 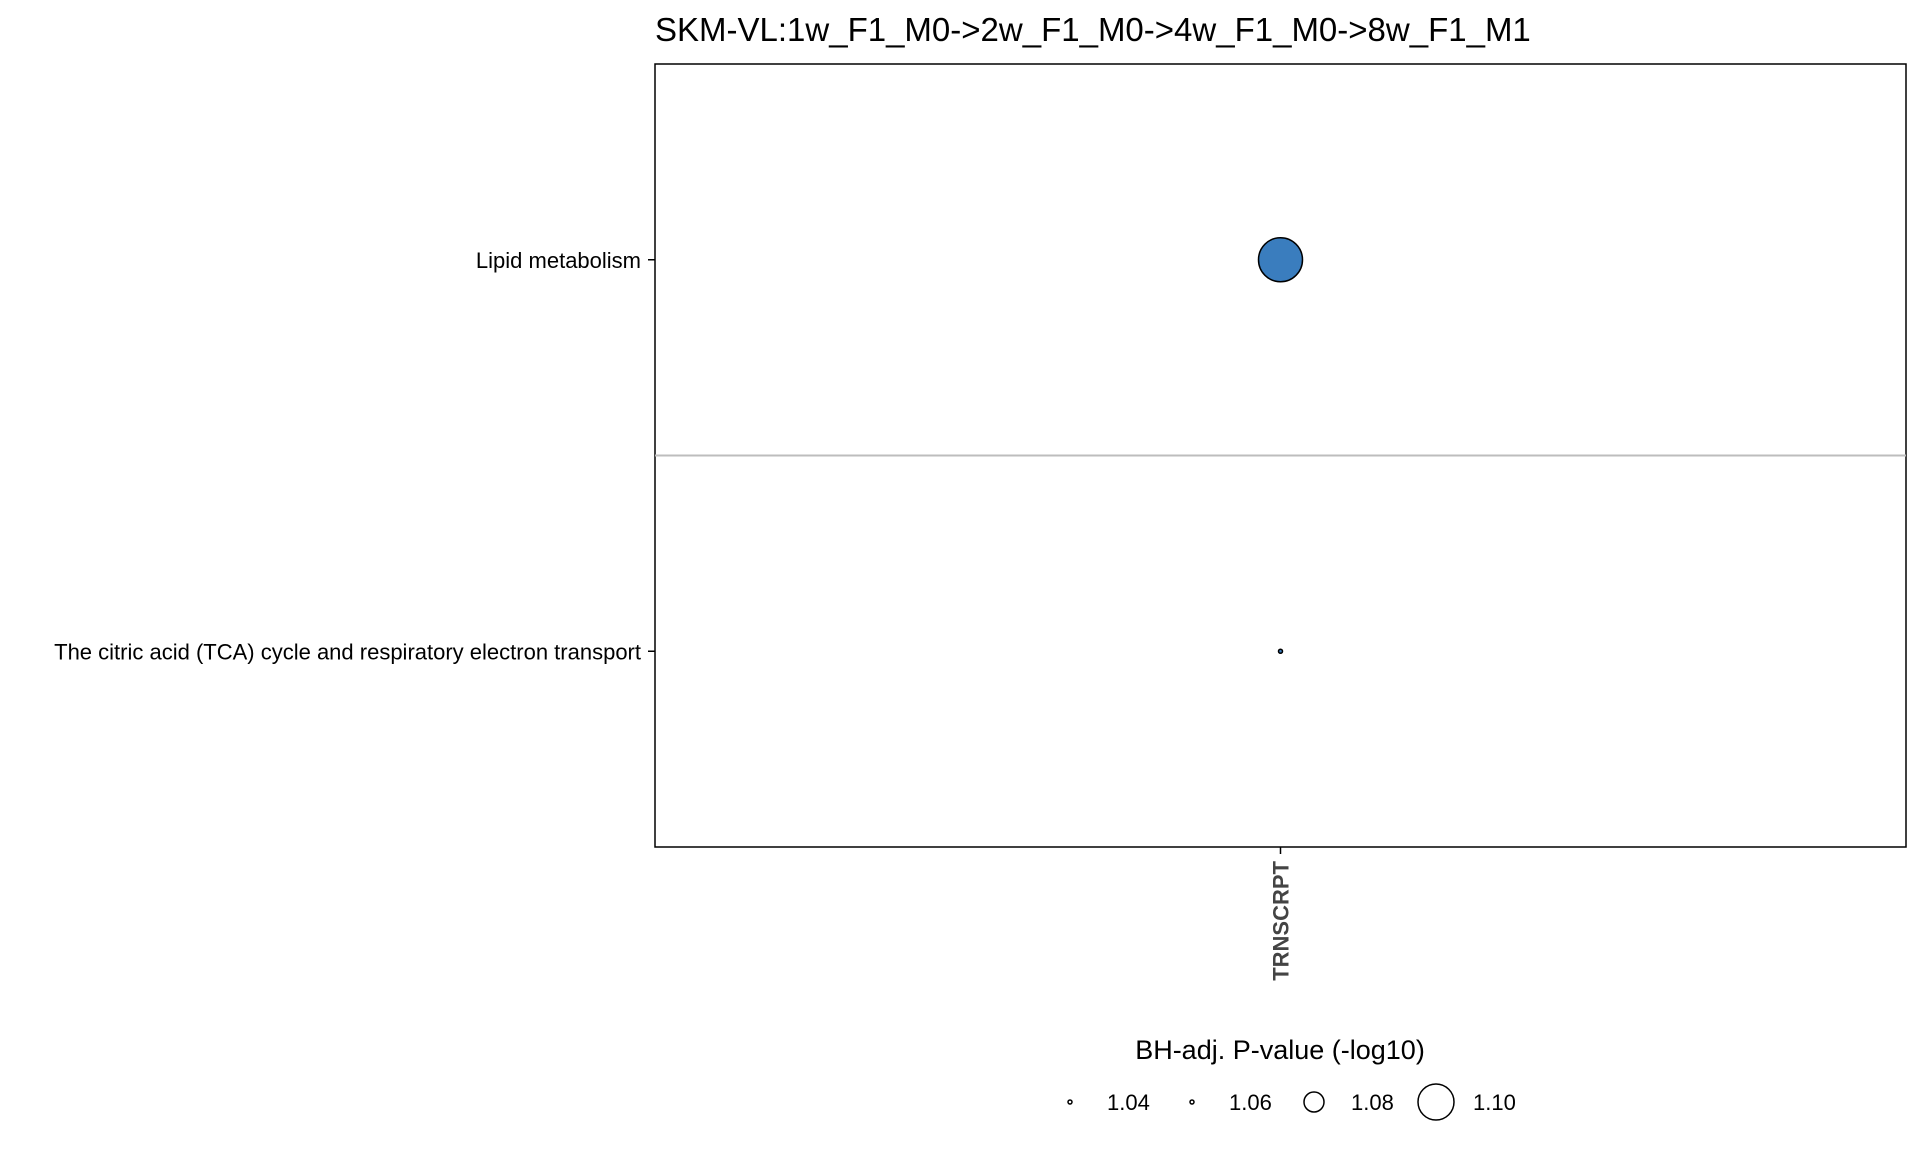 I want to click on legend-label: 1.06, so click(x=1250, y=1102).